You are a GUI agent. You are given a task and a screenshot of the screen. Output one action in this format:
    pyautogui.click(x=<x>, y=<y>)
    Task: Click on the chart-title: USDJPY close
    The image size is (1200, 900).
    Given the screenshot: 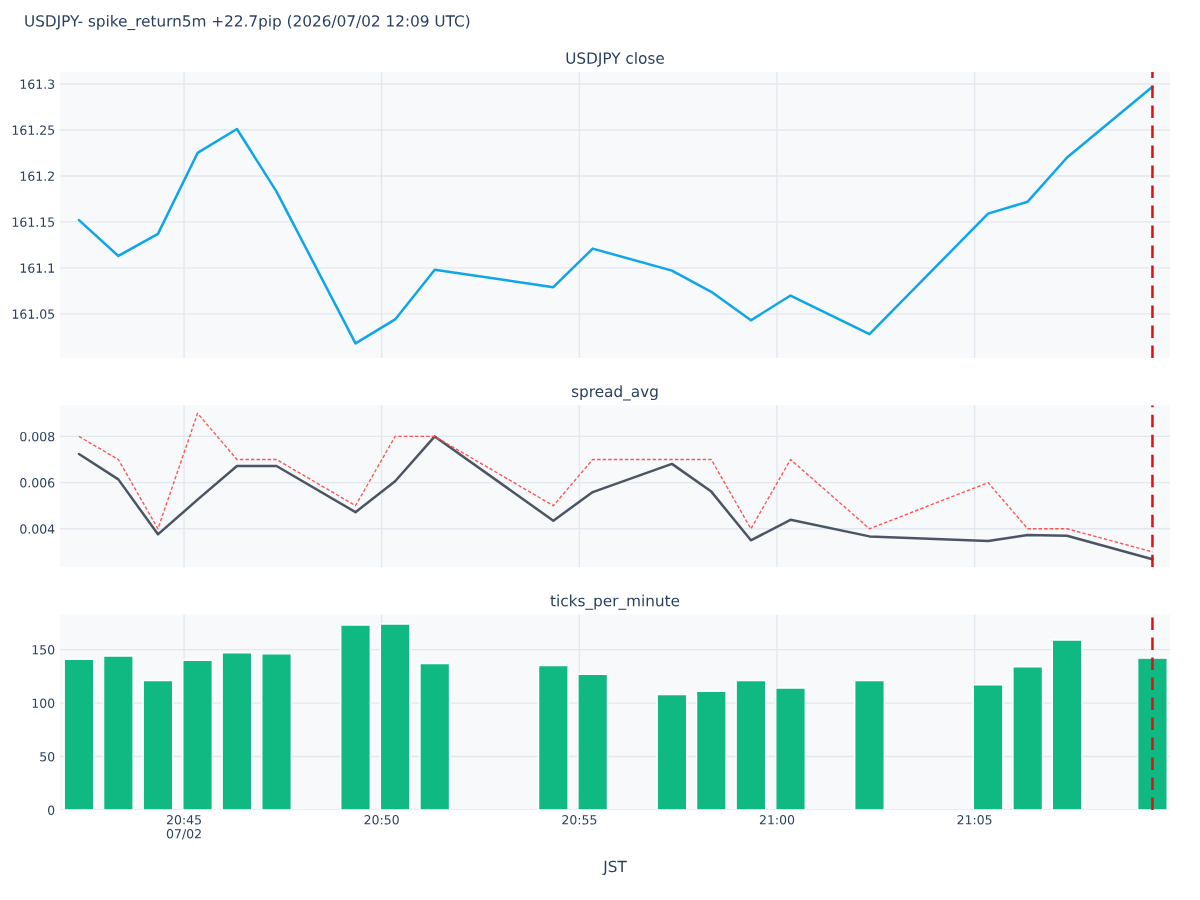 What is the action you would take?
    pyautogui.click(x=615, y=59)
    